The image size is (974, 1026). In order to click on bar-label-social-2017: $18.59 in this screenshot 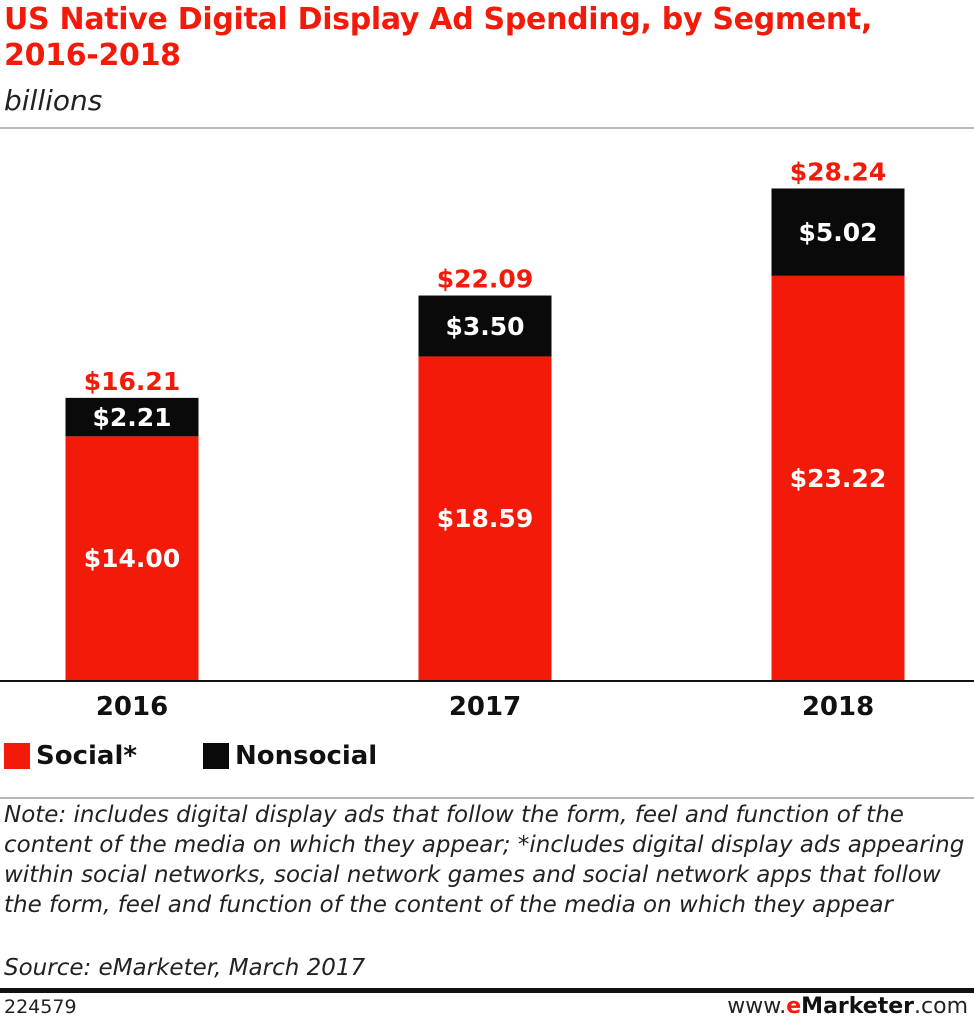, I will do `click(485, 518)`.